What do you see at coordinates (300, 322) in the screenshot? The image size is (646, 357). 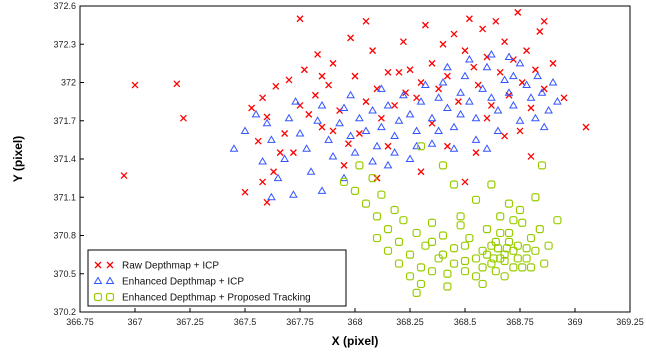 I see `x-tick-label-4: 367.75` at bounding box center [300, 322].